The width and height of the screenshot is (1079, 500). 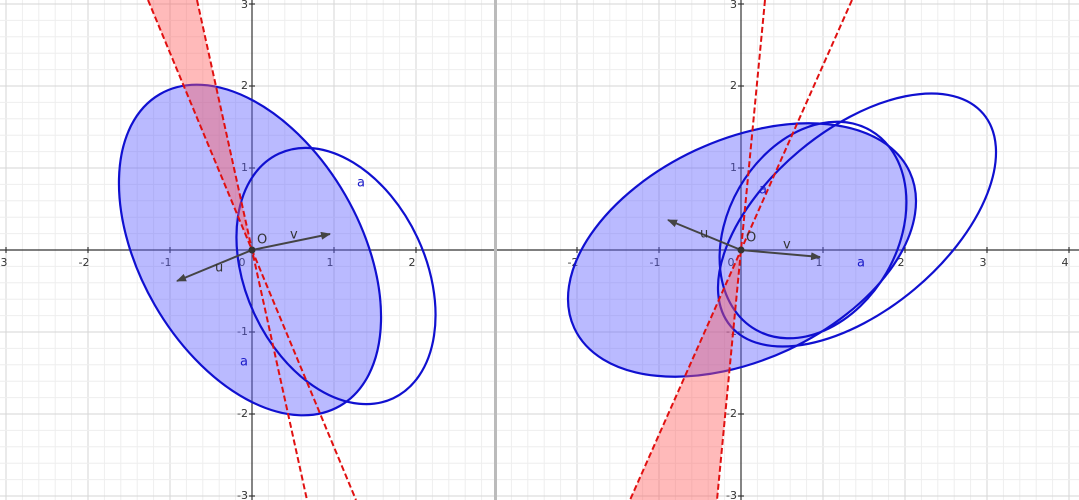 What do you see at coordinates (3, 262) in the screenshot?
I see `x-tick-label: -3` at bounding box center [3, 262].